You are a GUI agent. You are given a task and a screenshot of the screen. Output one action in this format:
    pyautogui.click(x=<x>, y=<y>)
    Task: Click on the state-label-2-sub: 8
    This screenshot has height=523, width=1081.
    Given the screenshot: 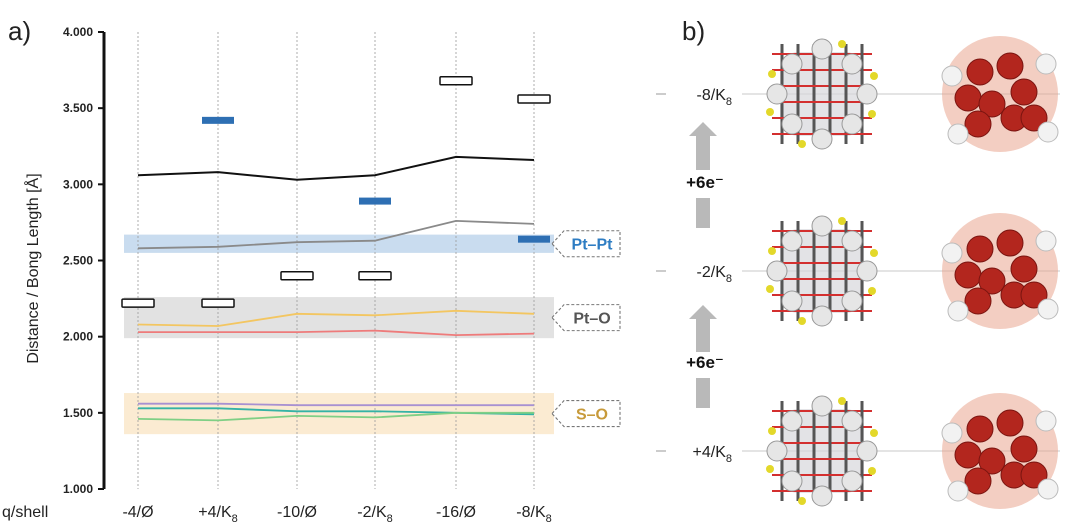 What is the action you would take?
    pyautogui.click(x=729, y=459)
    